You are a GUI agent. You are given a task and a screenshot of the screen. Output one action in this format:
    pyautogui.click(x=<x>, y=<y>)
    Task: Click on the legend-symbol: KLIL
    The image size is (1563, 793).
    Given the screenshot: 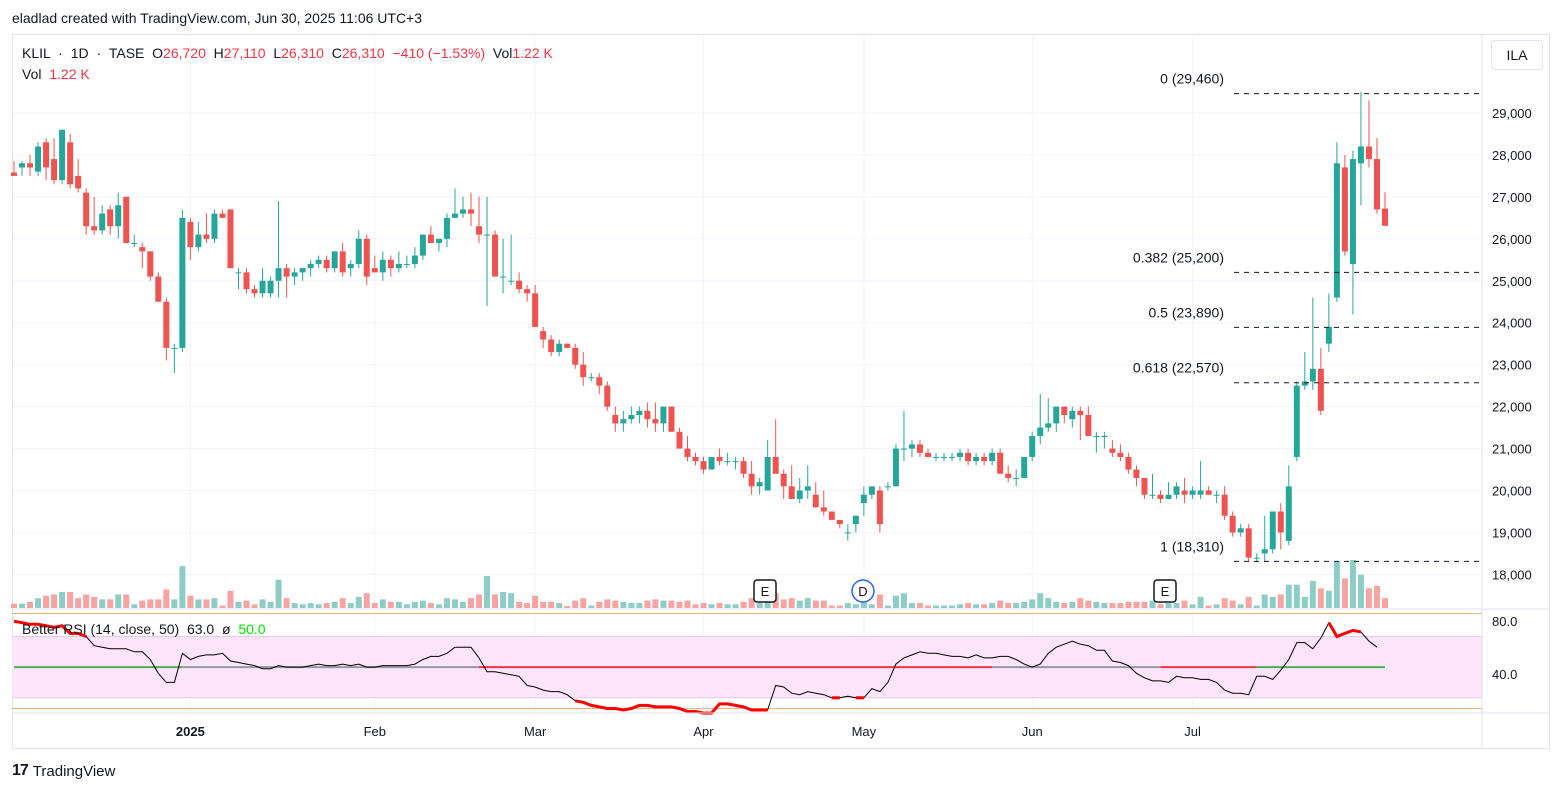 What is the action you would take?
    pyautogui.click(x=36, y=53)
    